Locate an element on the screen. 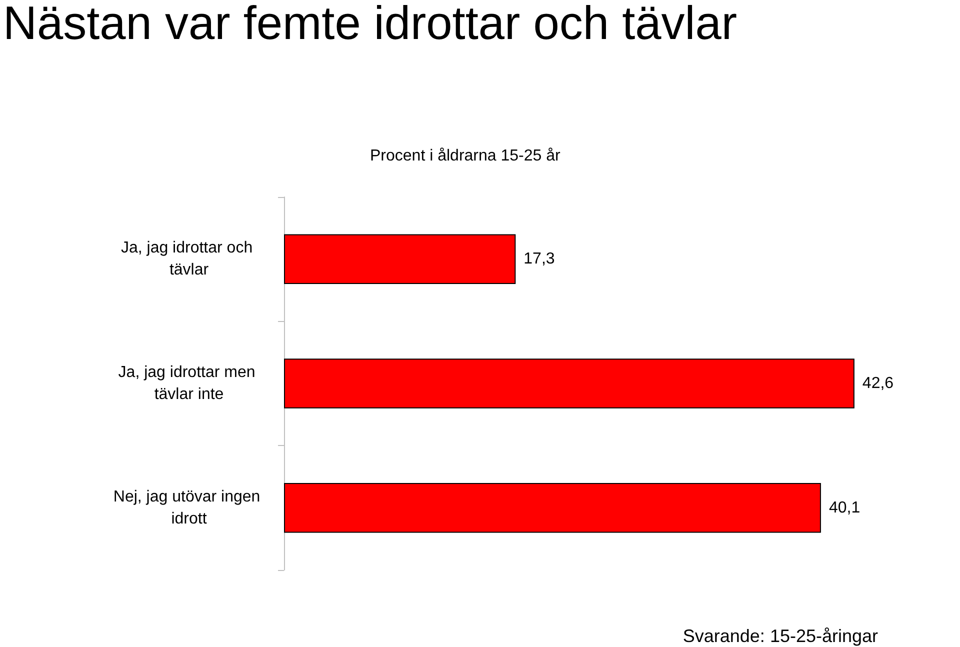 The height and width of the screenshot is (647, 960). chart-subtitle: Procent i åldrarna 15-25 år is located at coordinates (465, 156).